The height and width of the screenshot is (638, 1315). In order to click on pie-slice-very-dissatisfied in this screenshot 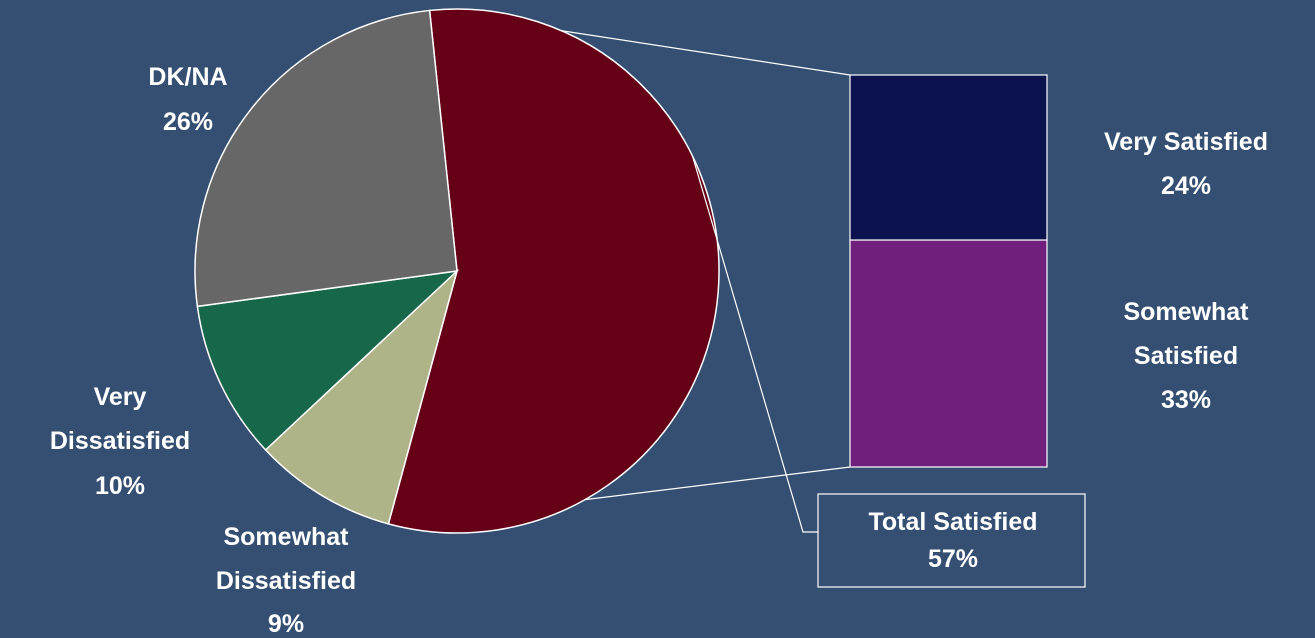, I will do `click(328, 360)`.